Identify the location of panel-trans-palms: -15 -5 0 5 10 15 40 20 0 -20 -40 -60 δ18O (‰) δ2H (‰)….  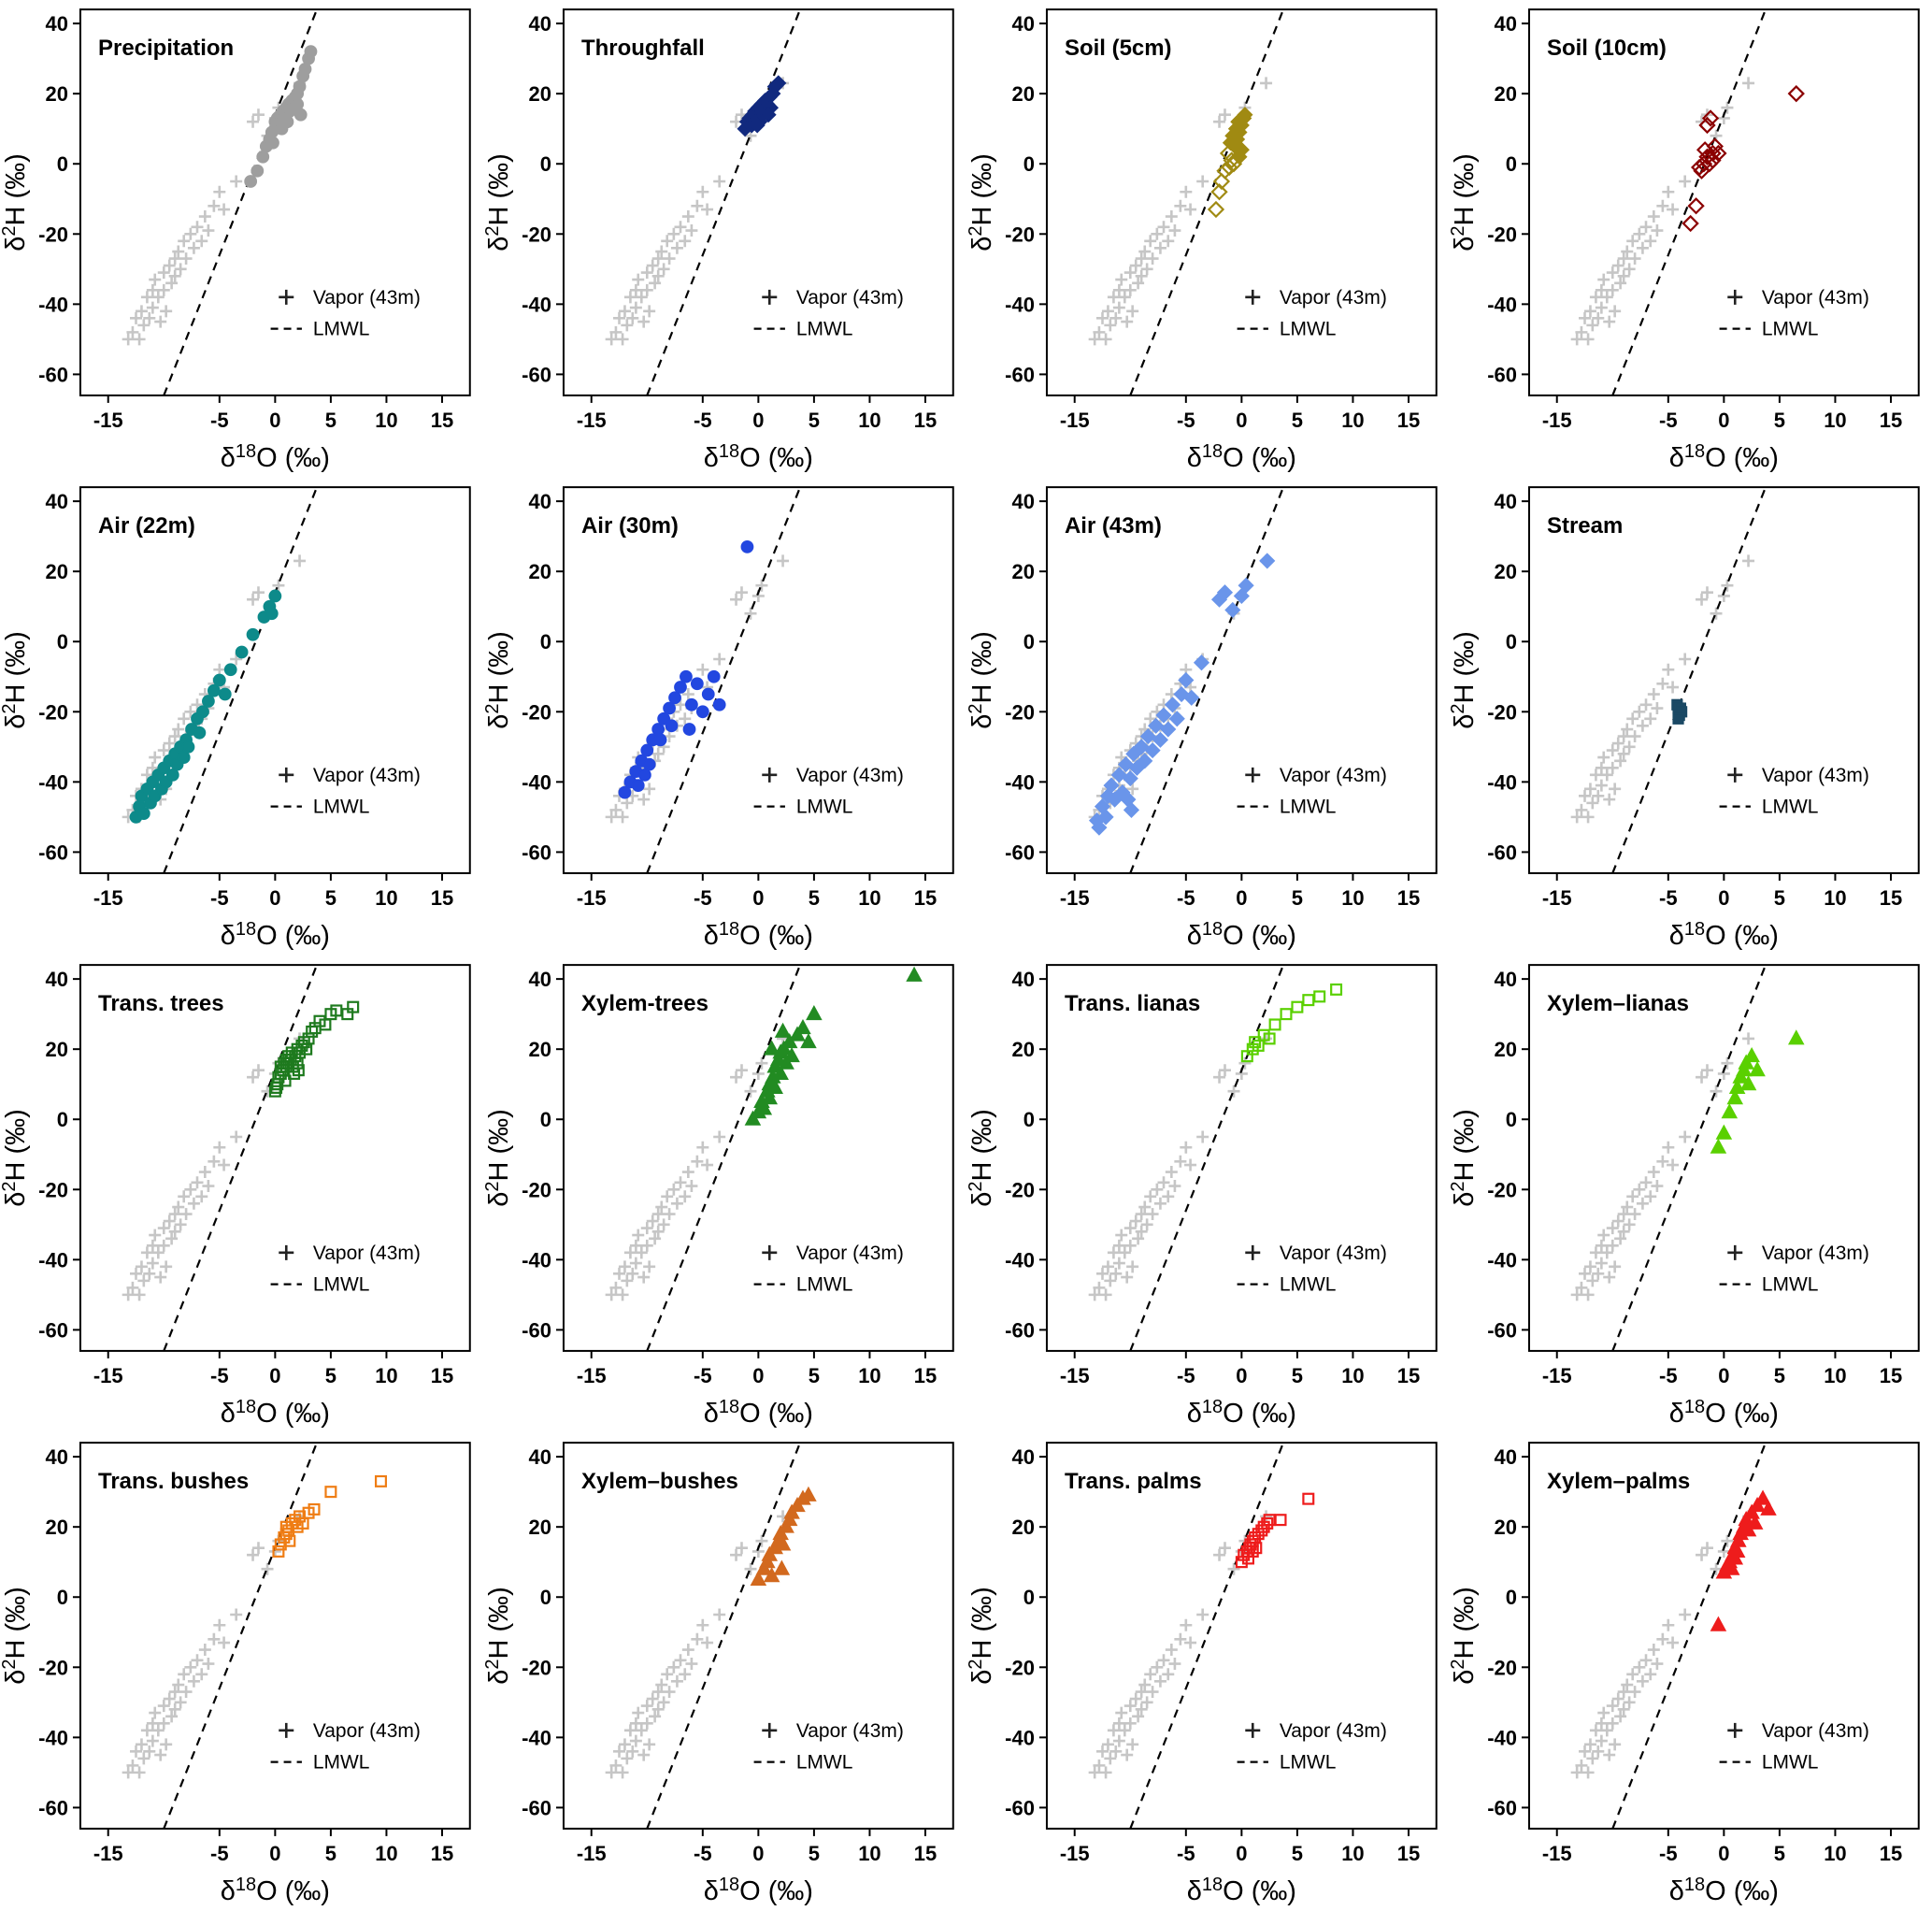
(1202, 1674).